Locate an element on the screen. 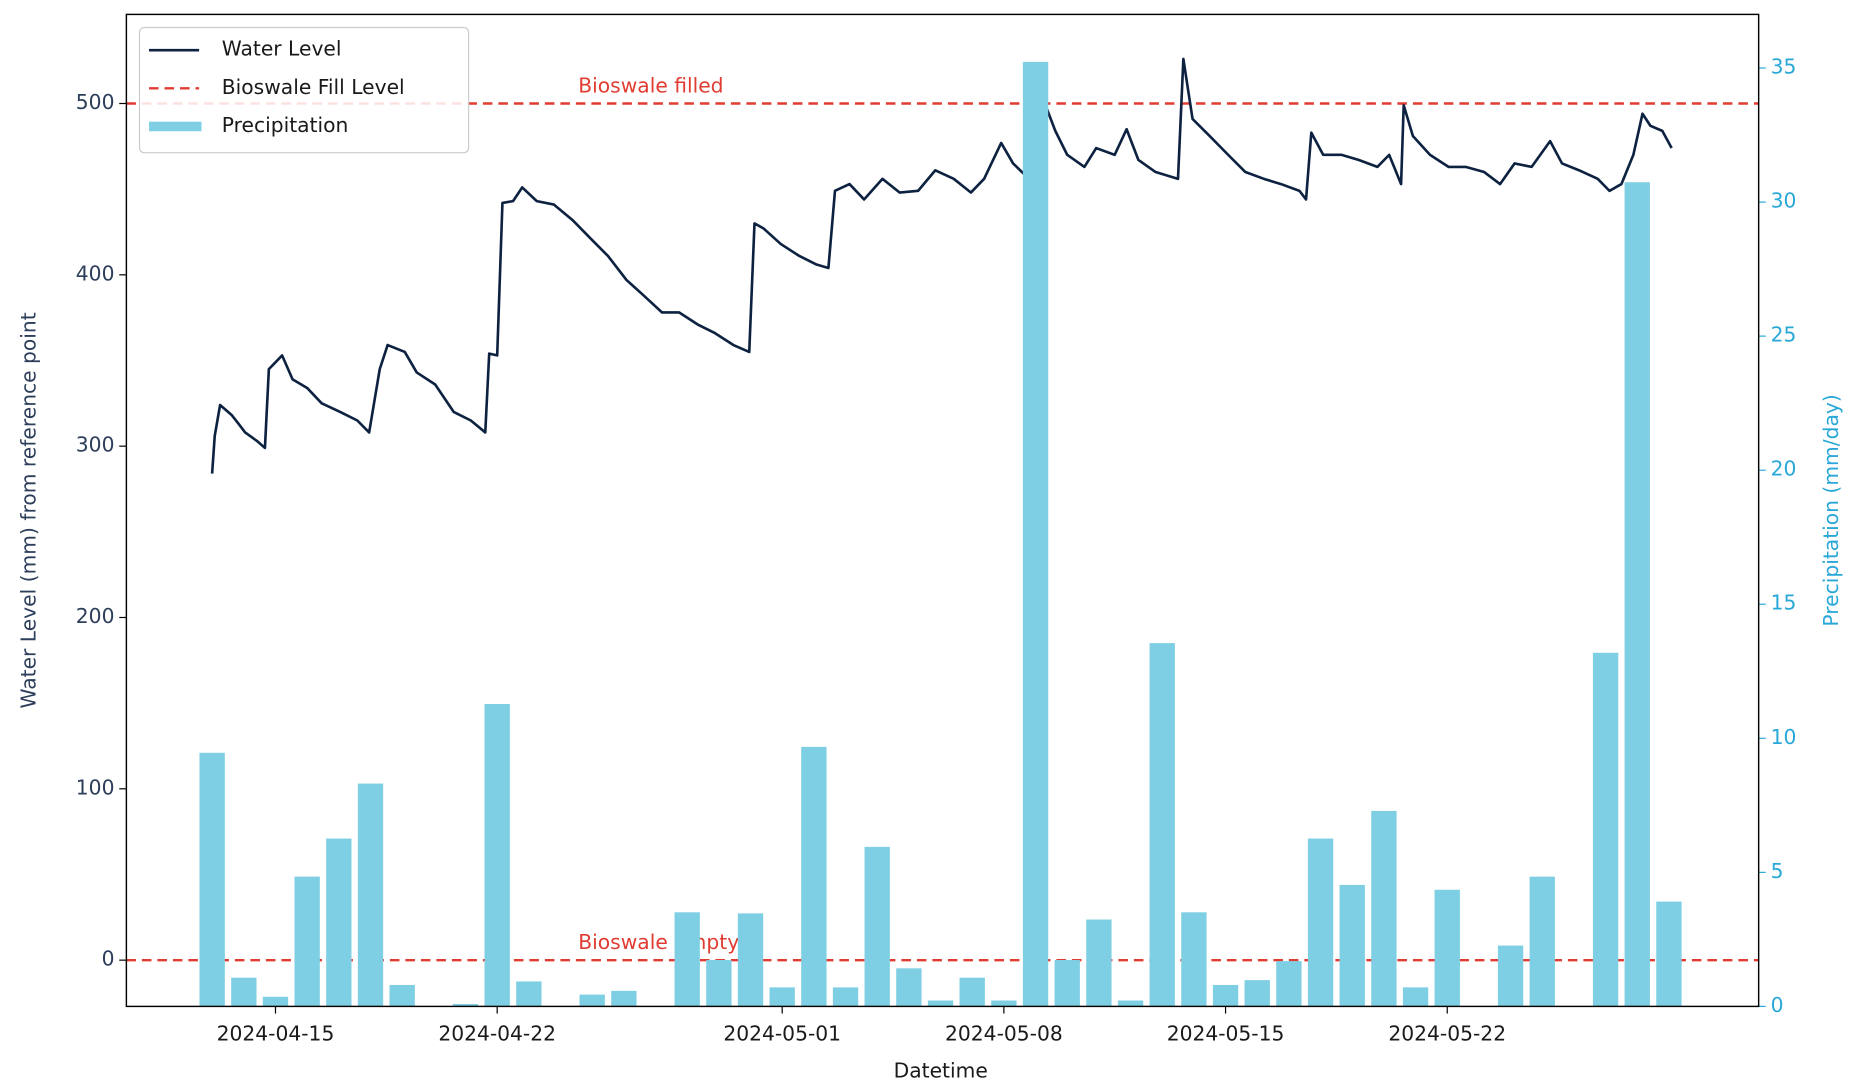 Image resolution: width=1860 pixels, height=1084 pixels. legend-label: Water Level is located at coordinates (282, 49).